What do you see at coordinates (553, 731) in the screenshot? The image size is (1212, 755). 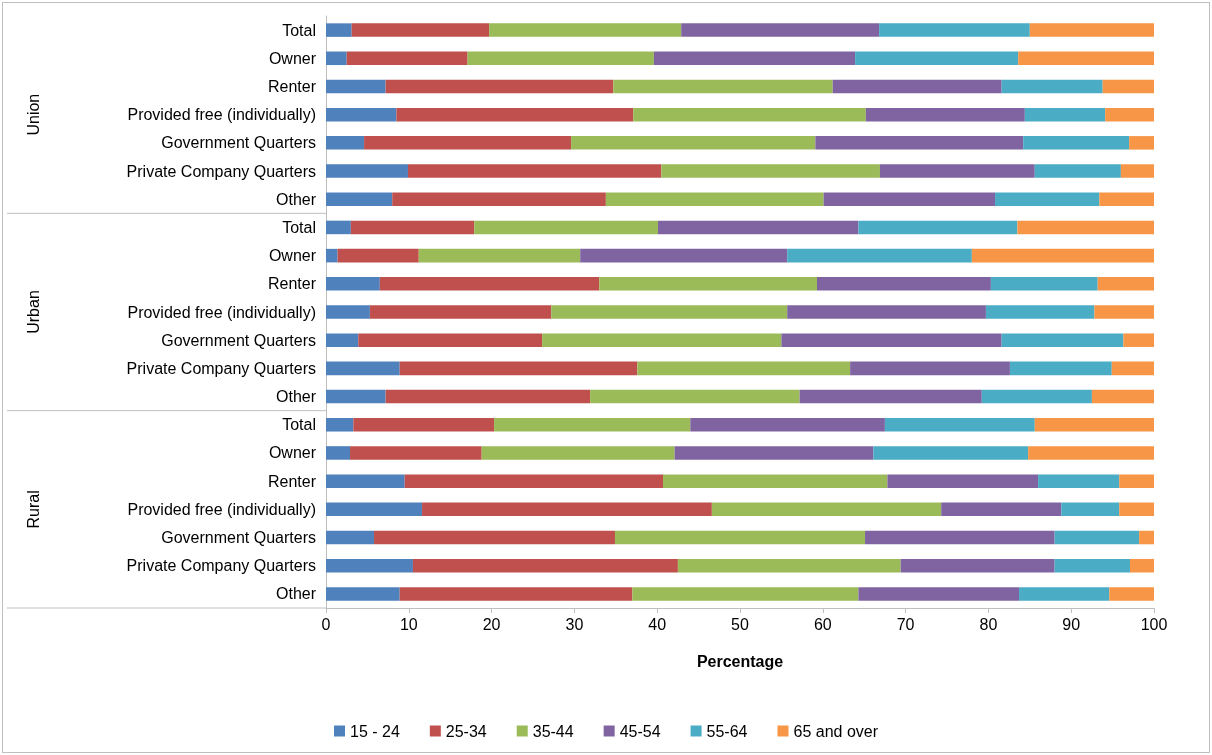 I see `legend-label: 35-44` at bounding box center [553, 731].